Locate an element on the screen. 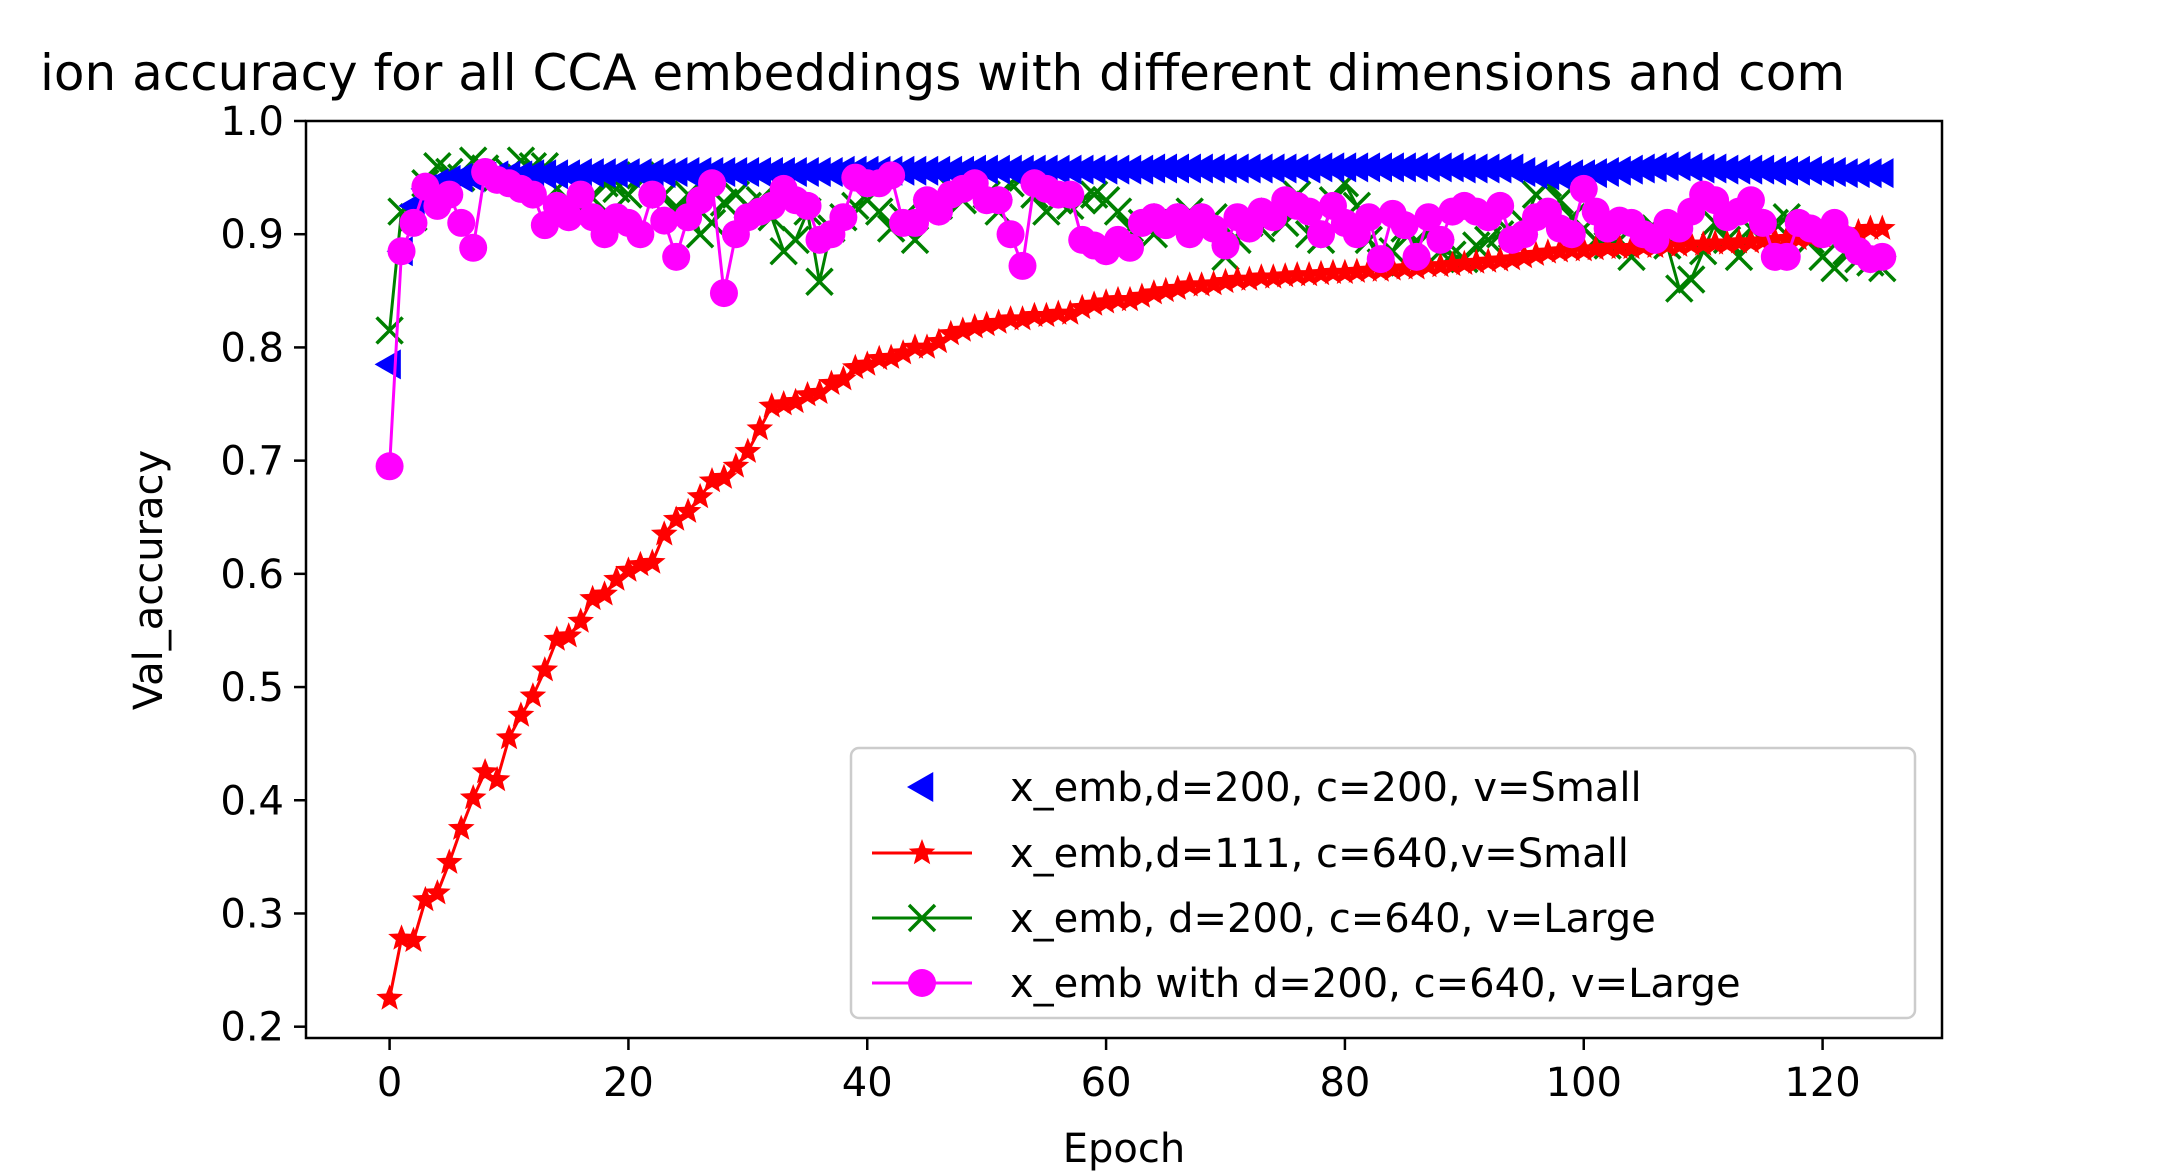 The image size is (2158, 1175). y-tick-label: 0.8 is located at coordinates (252, 348).